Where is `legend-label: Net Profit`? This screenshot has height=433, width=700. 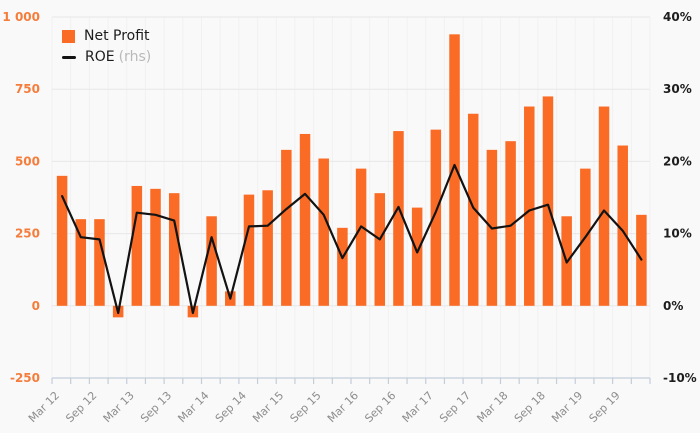
legend-label: Net Profit is located at coordinates (117, 36).